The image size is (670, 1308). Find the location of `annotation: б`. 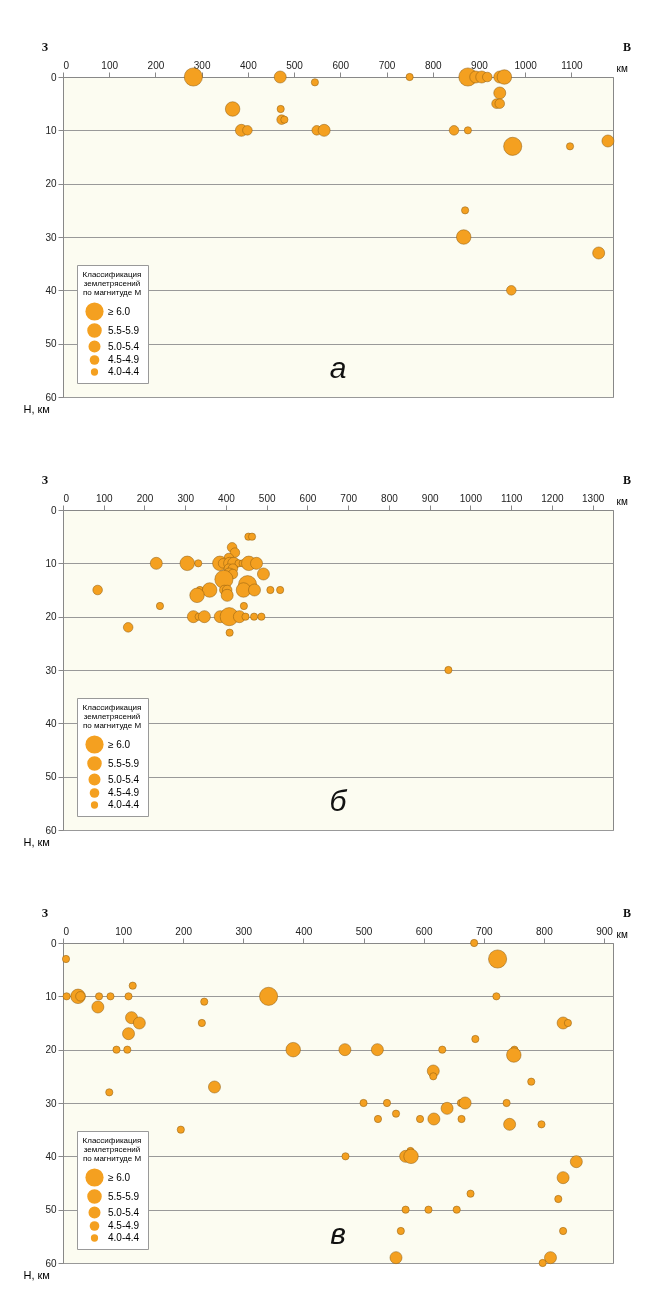

annotation: б is located at coordinates (338, 800).